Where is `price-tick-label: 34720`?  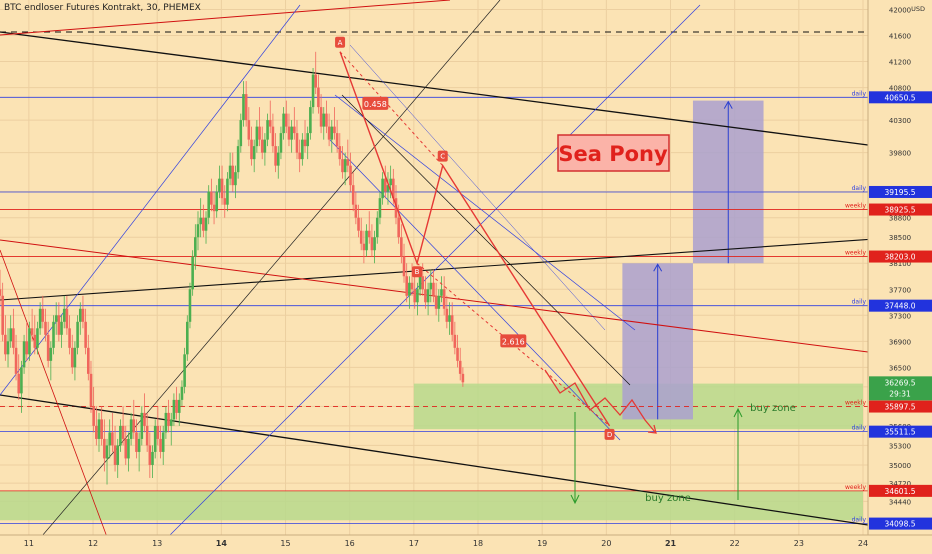 price-tick-label: 34720 is located at coordinates (900, 484).